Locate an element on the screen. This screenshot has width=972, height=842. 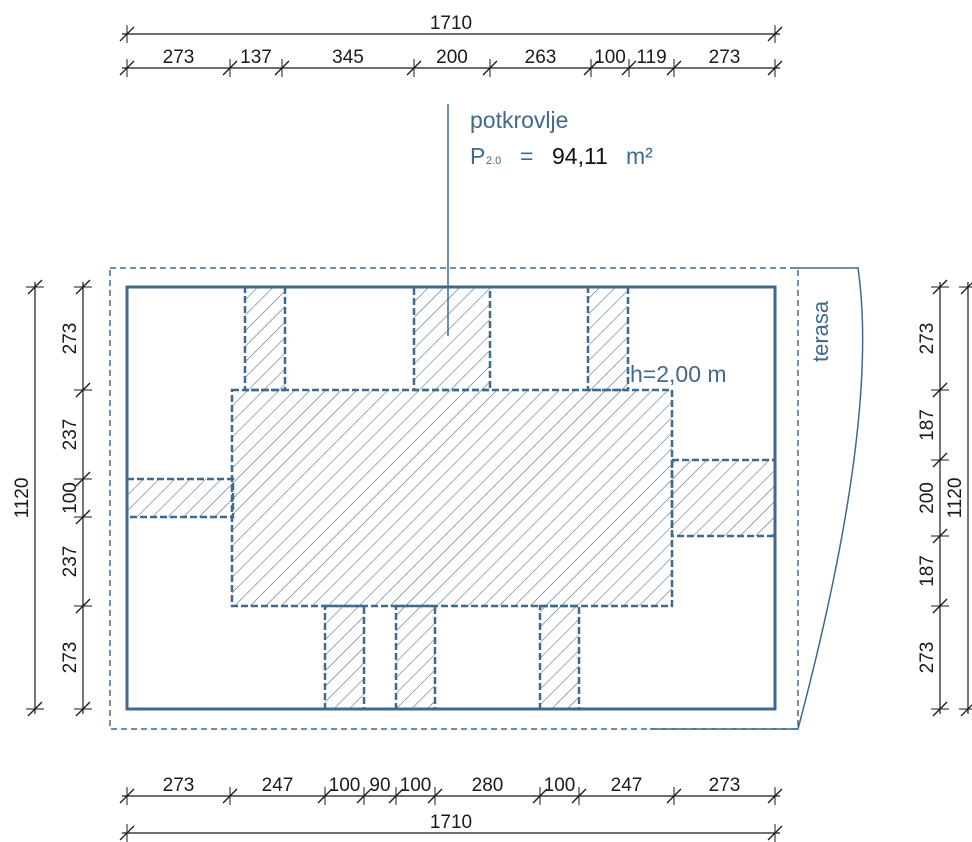
area-subscript: 2.0 is located at coordinates (493, 161).